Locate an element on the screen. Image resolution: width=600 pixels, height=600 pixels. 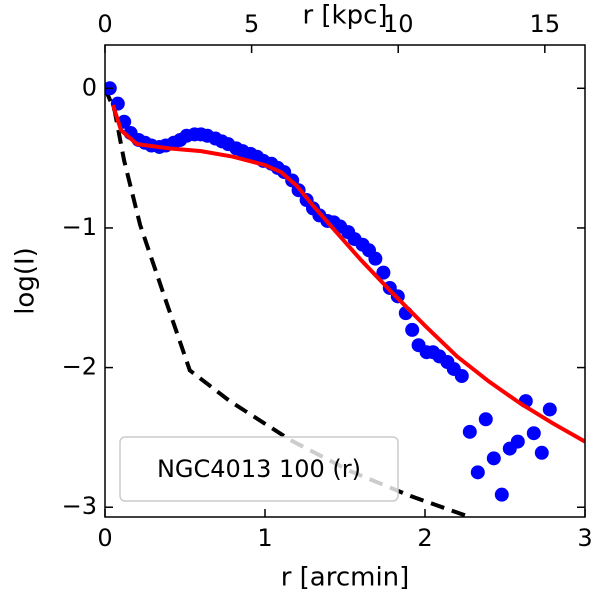
x2-tick-label: 0 is located at coordinates (104, 24).